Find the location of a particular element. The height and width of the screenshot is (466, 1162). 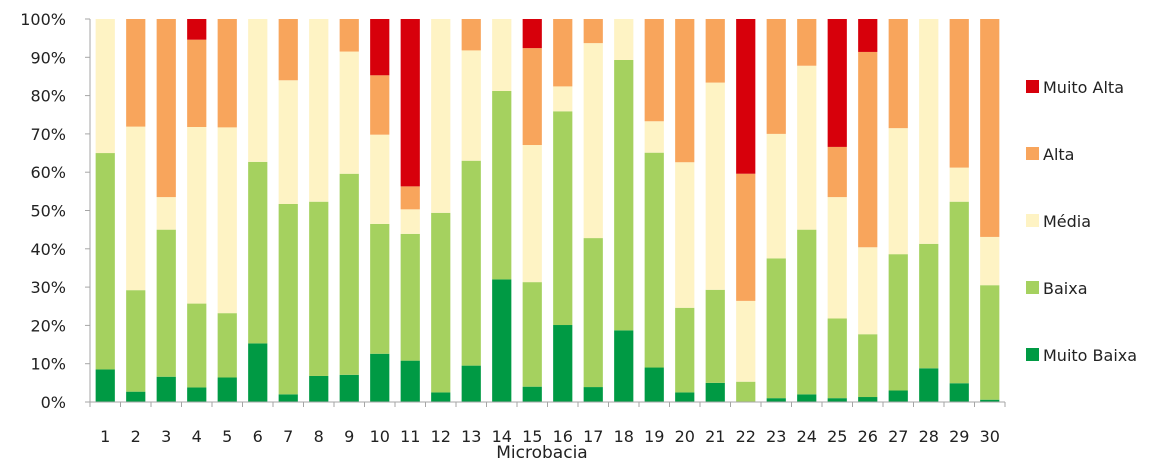

x-tick-label: 19 is located at coordinates (654, 436).